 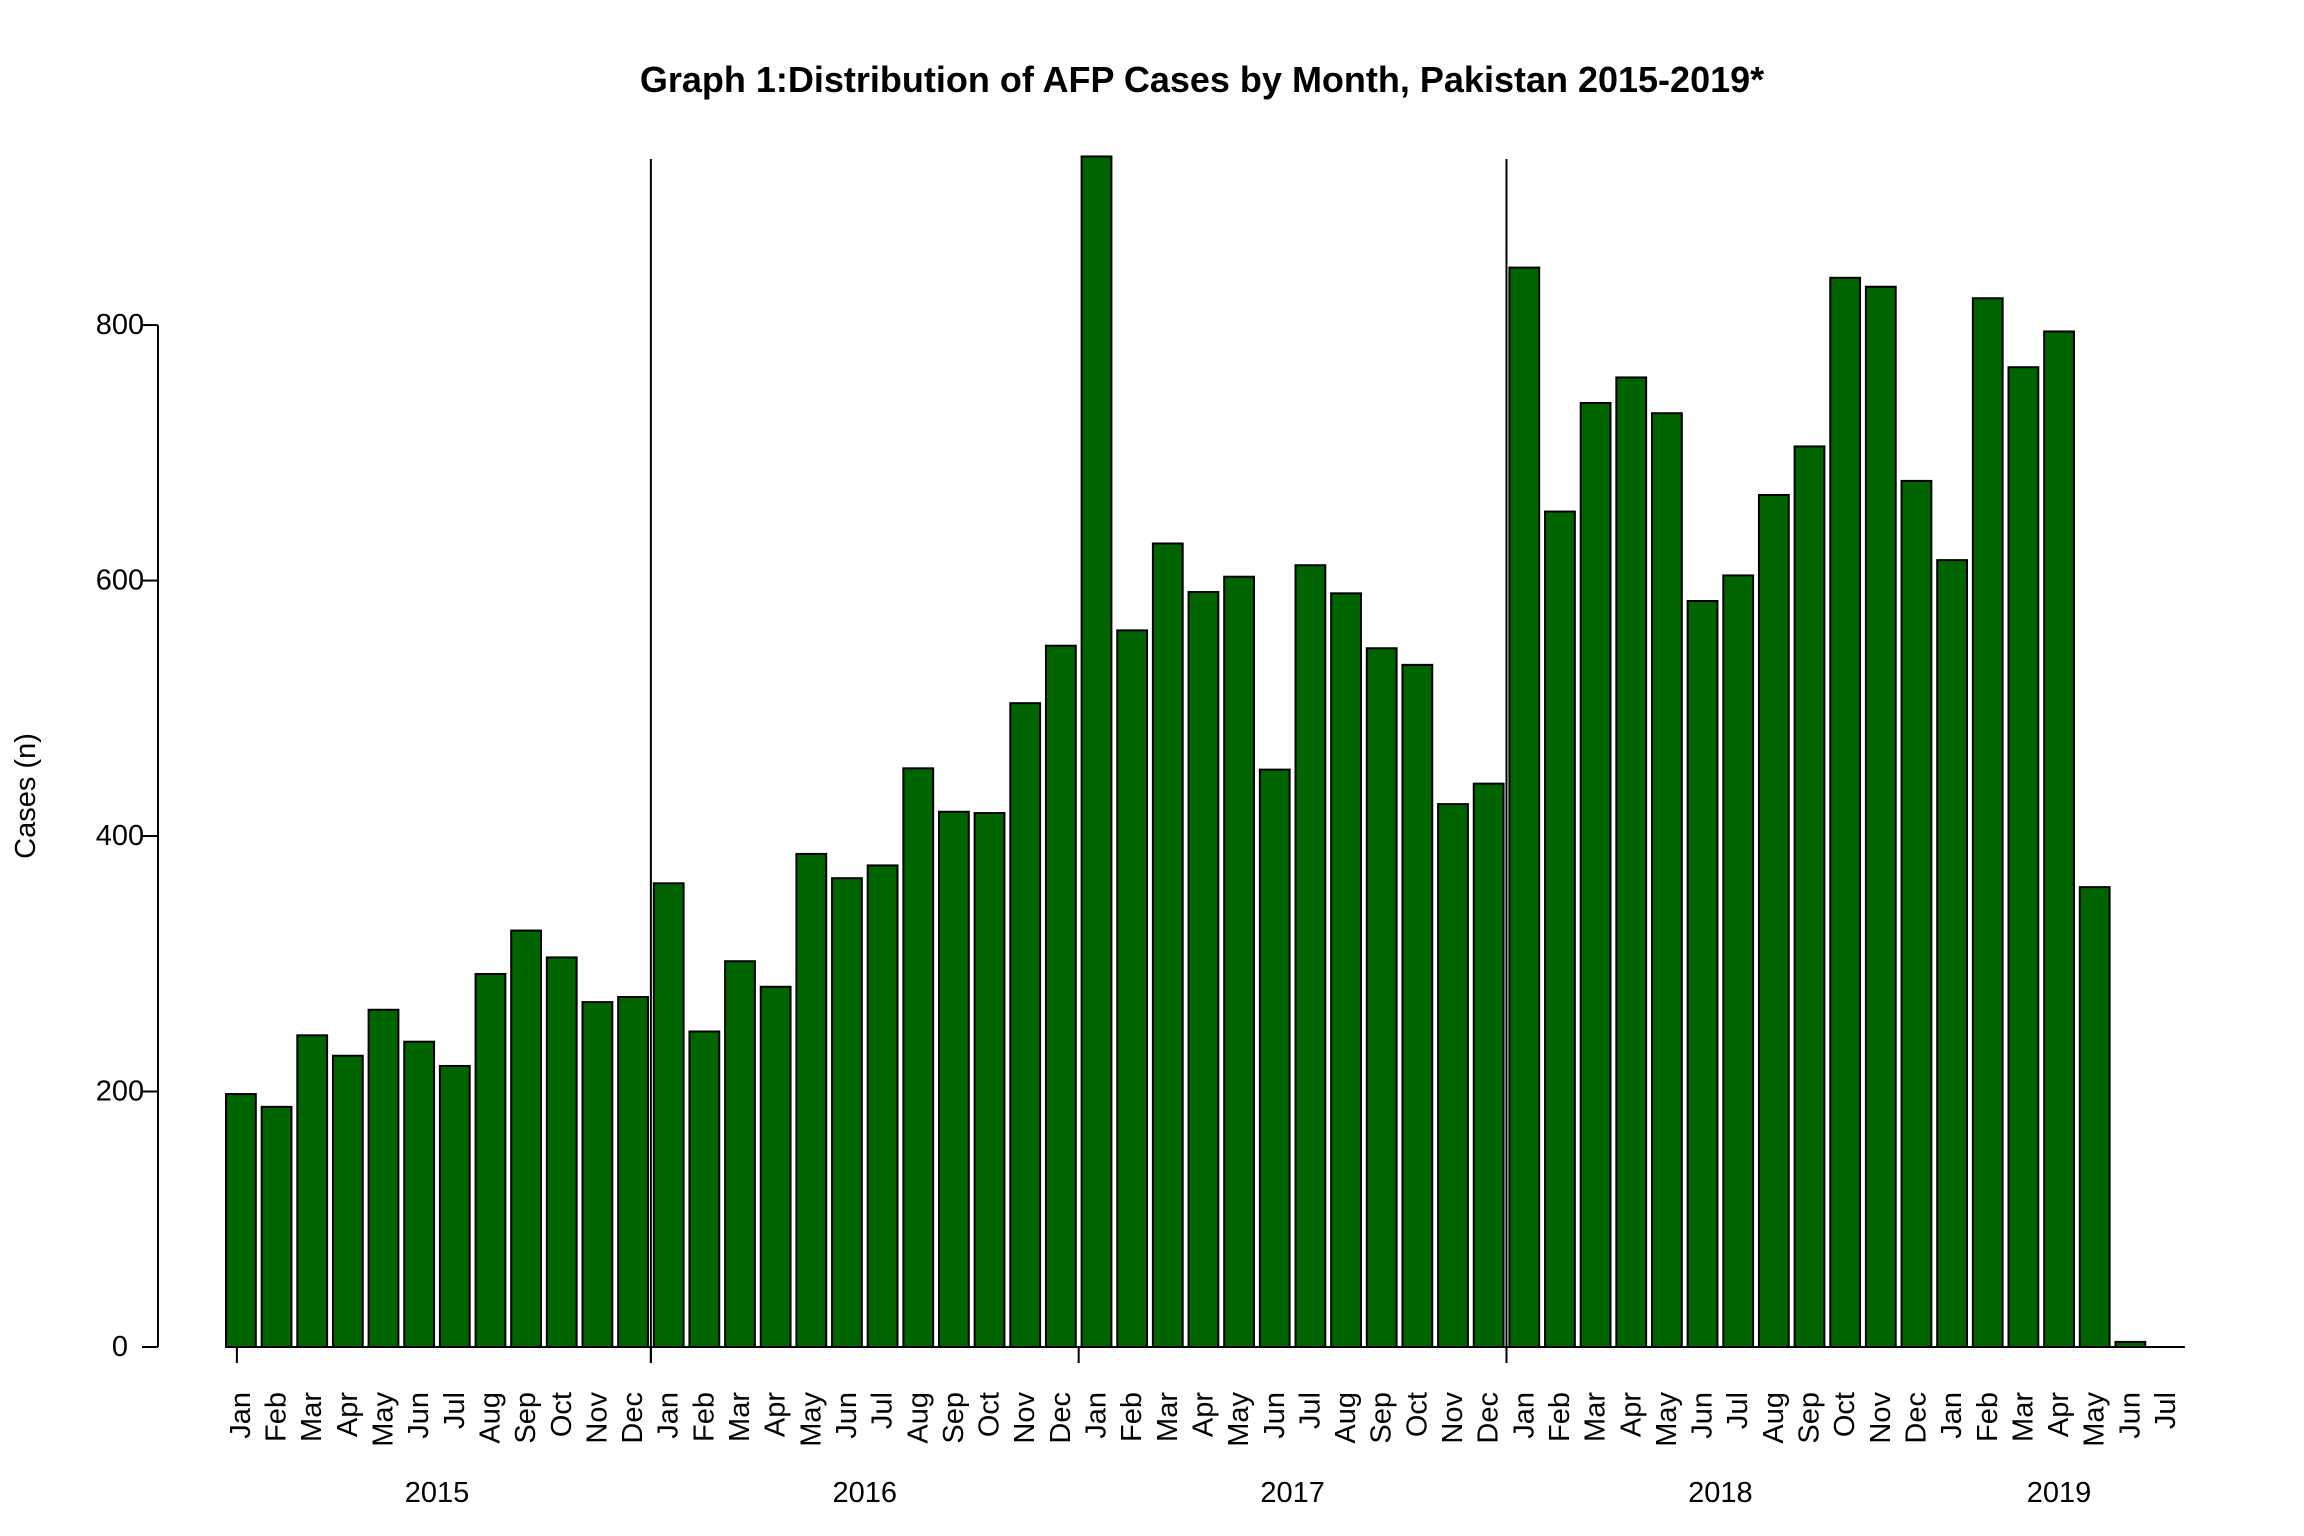 What do you see at coordinates (1720, 1493) in the screenshot?
I see `year-label: 2018` at bounding box center [1720, 1493].